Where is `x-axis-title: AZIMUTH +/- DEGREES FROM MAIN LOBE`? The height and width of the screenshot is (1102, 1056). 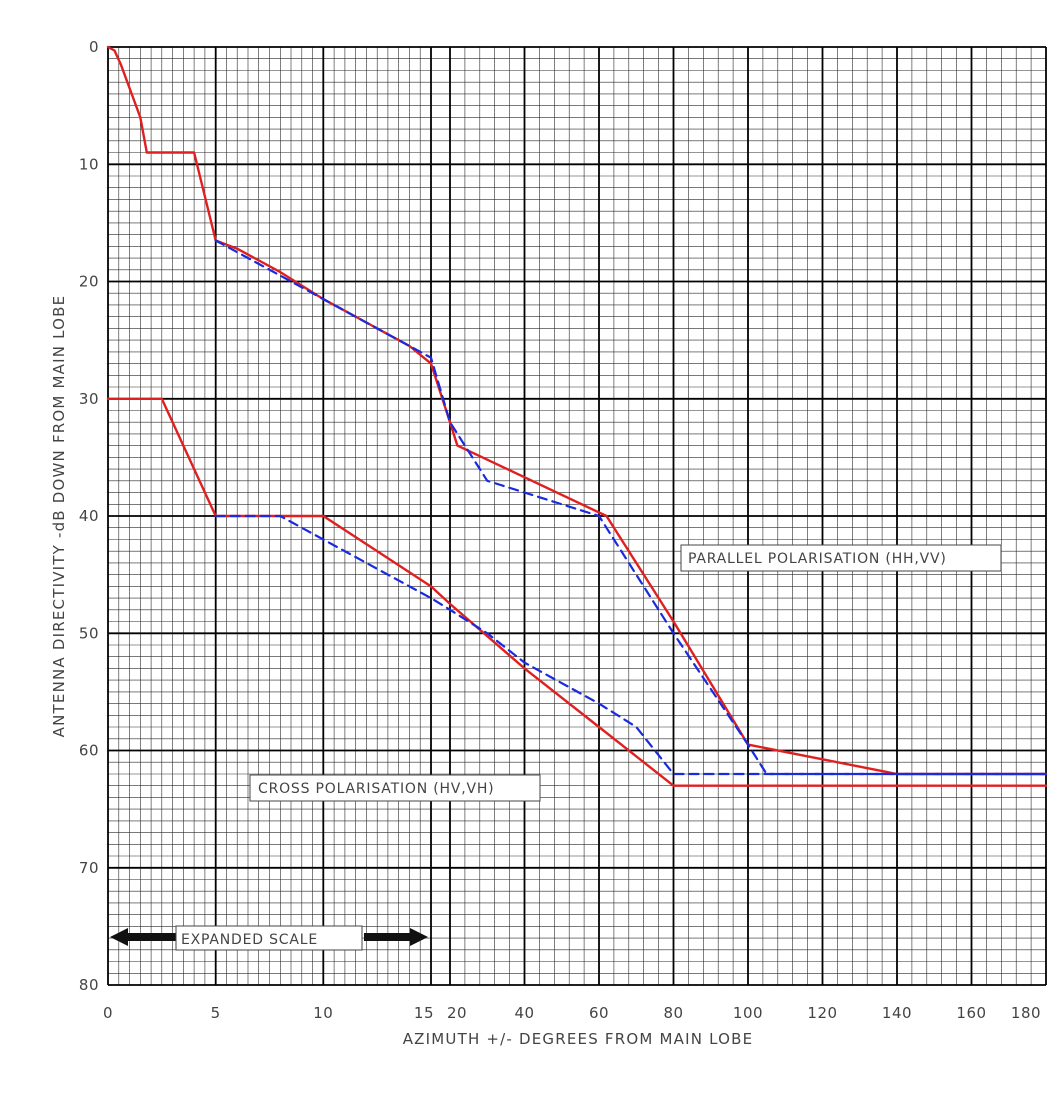
x-axis-title: AZIMUTH +/- DEGREES FROM MAIN LOBE is located at coordinates (578, 1039).